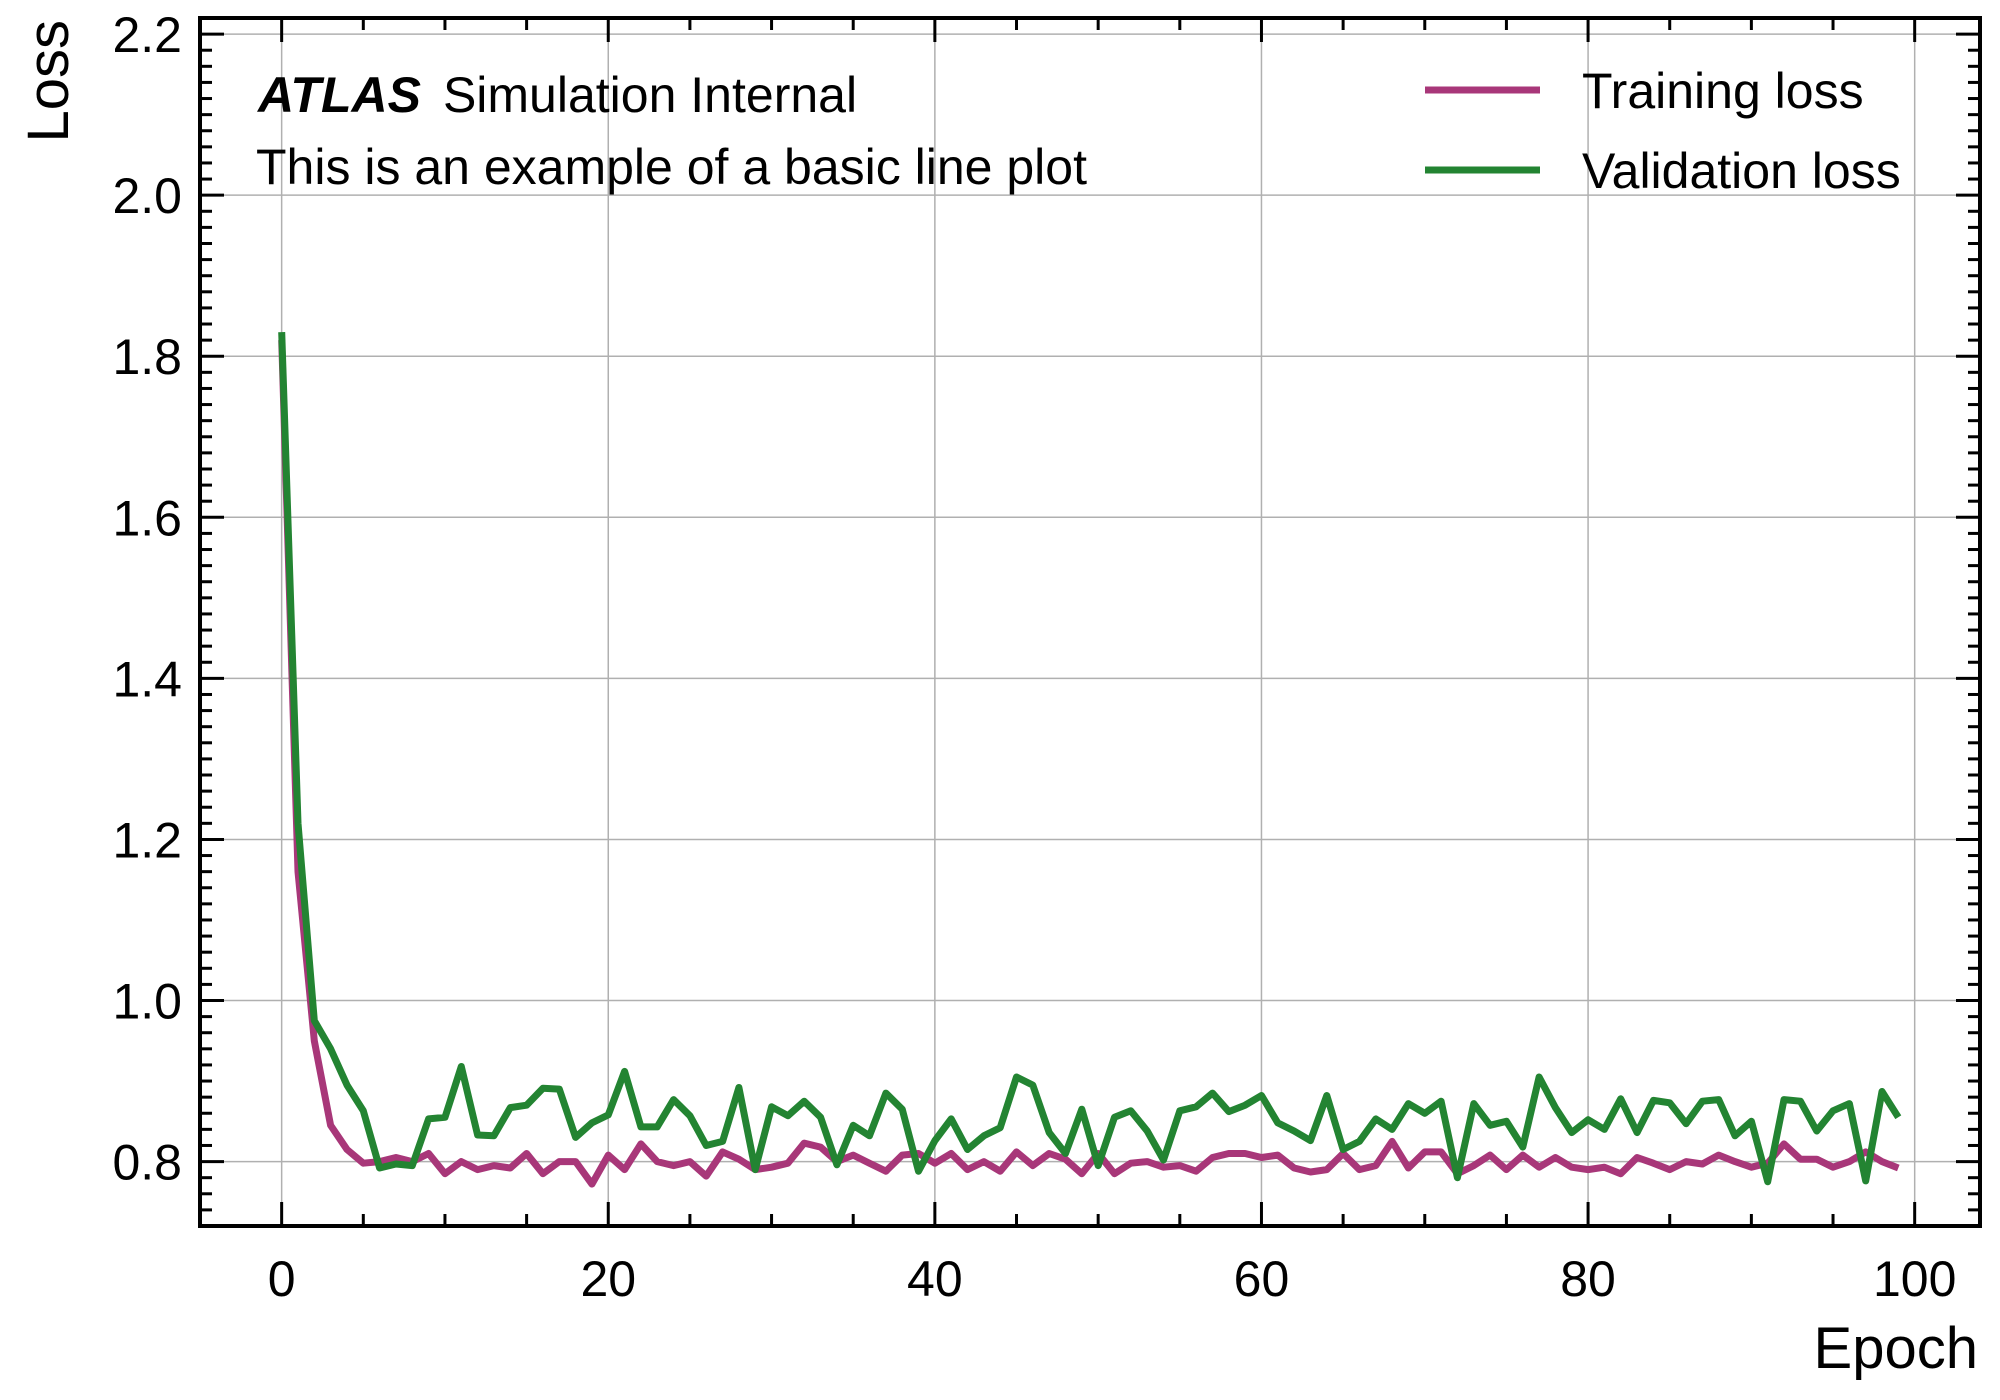  What do you see at coordinates (1663, 131) in the screenshot?
I see `legend: Training loss Validation loss` at bounding box center [1663, 131].